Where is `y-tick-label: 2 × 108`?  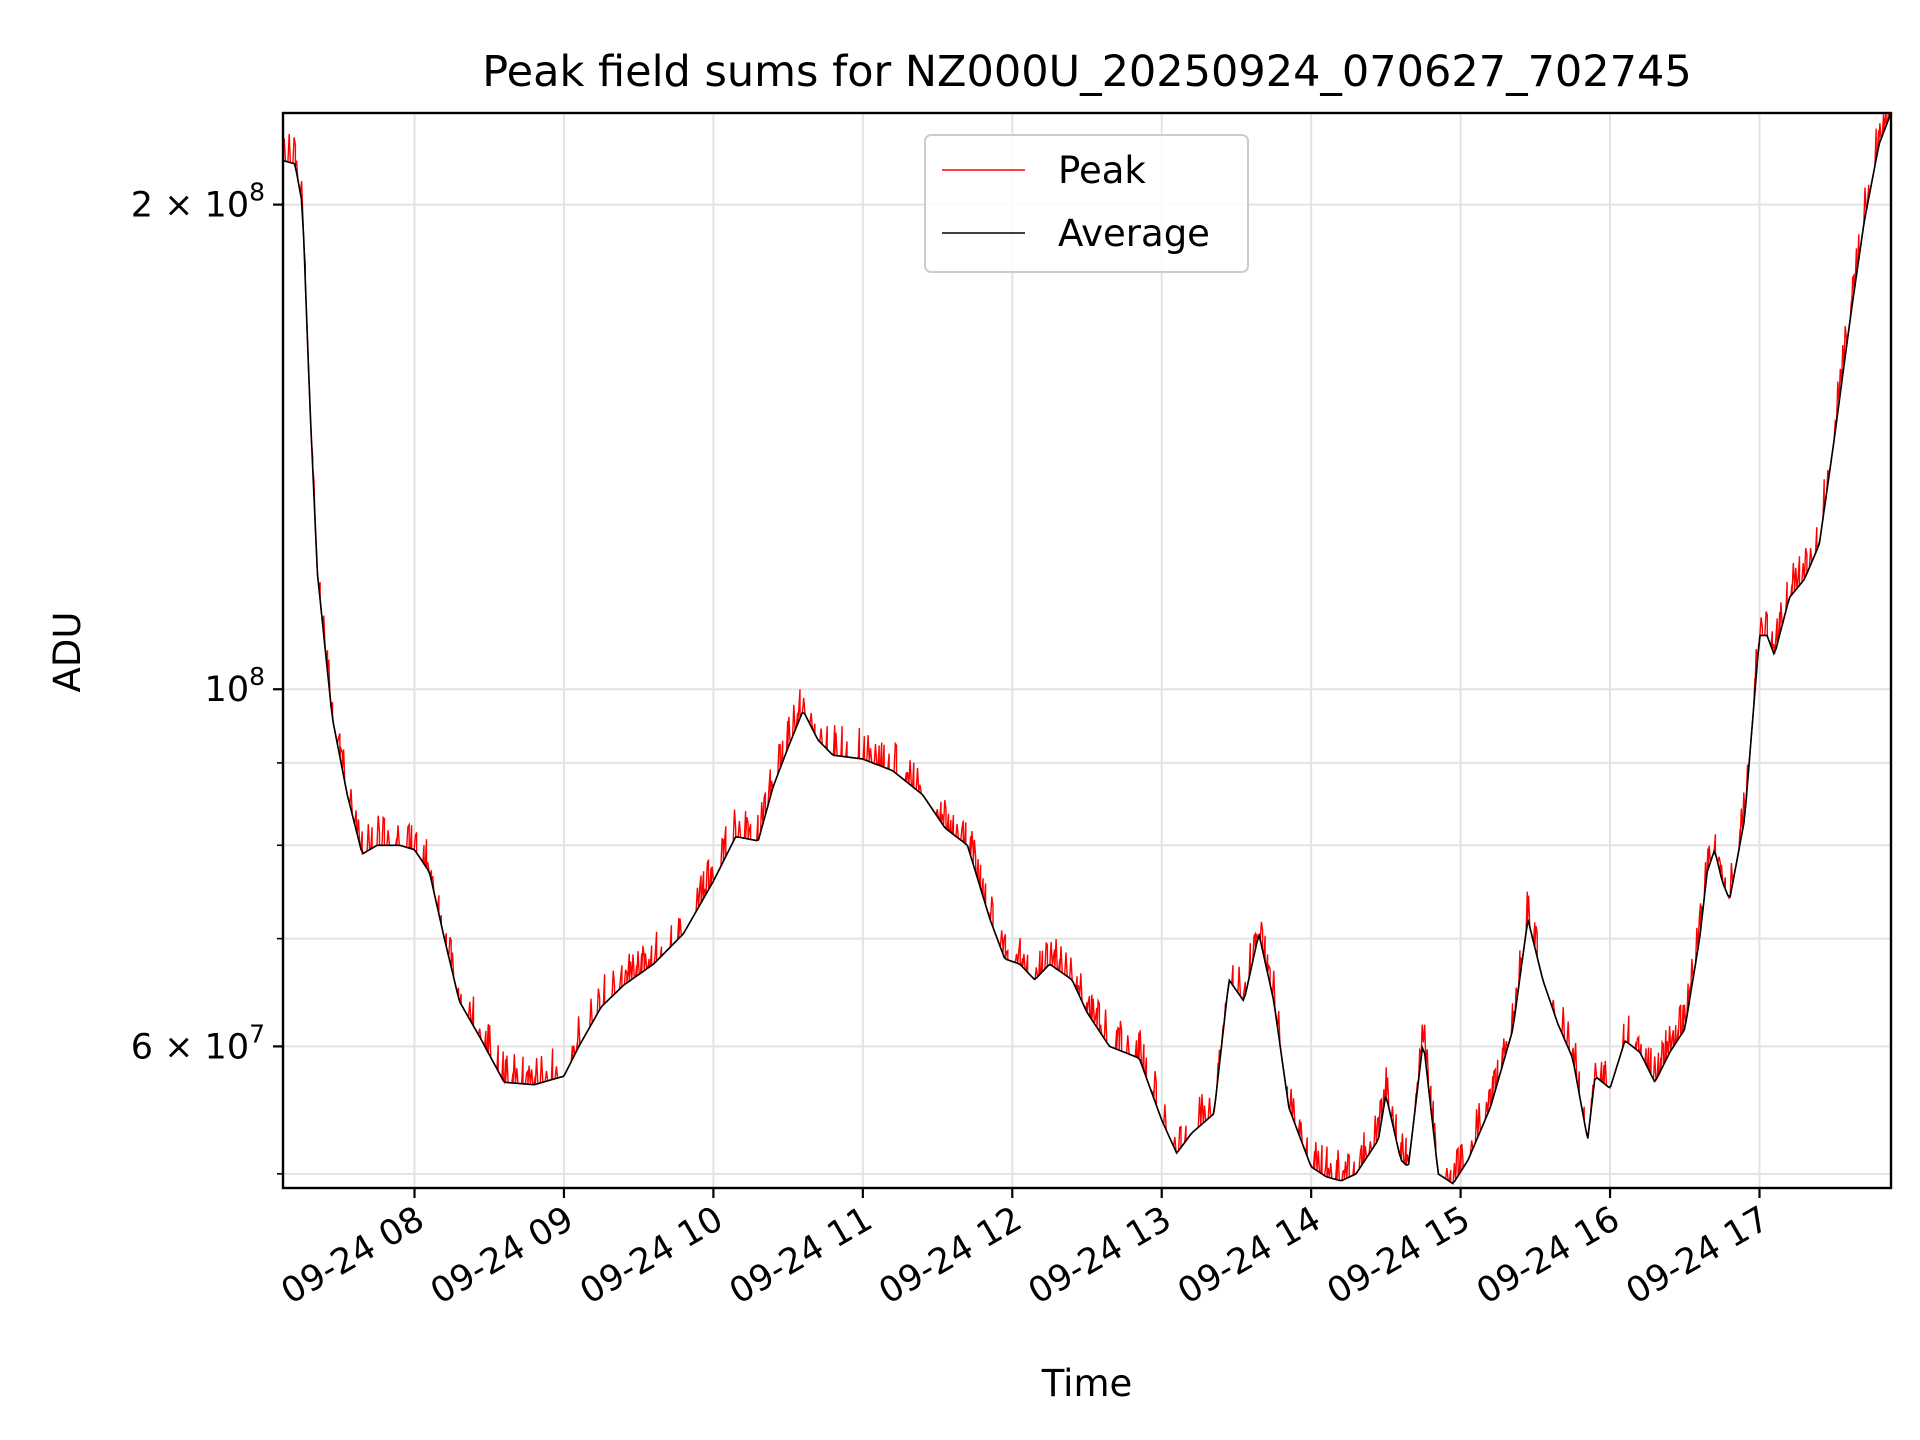
y-tick-label: 2 × 108 is located at coordinates (198, 202).